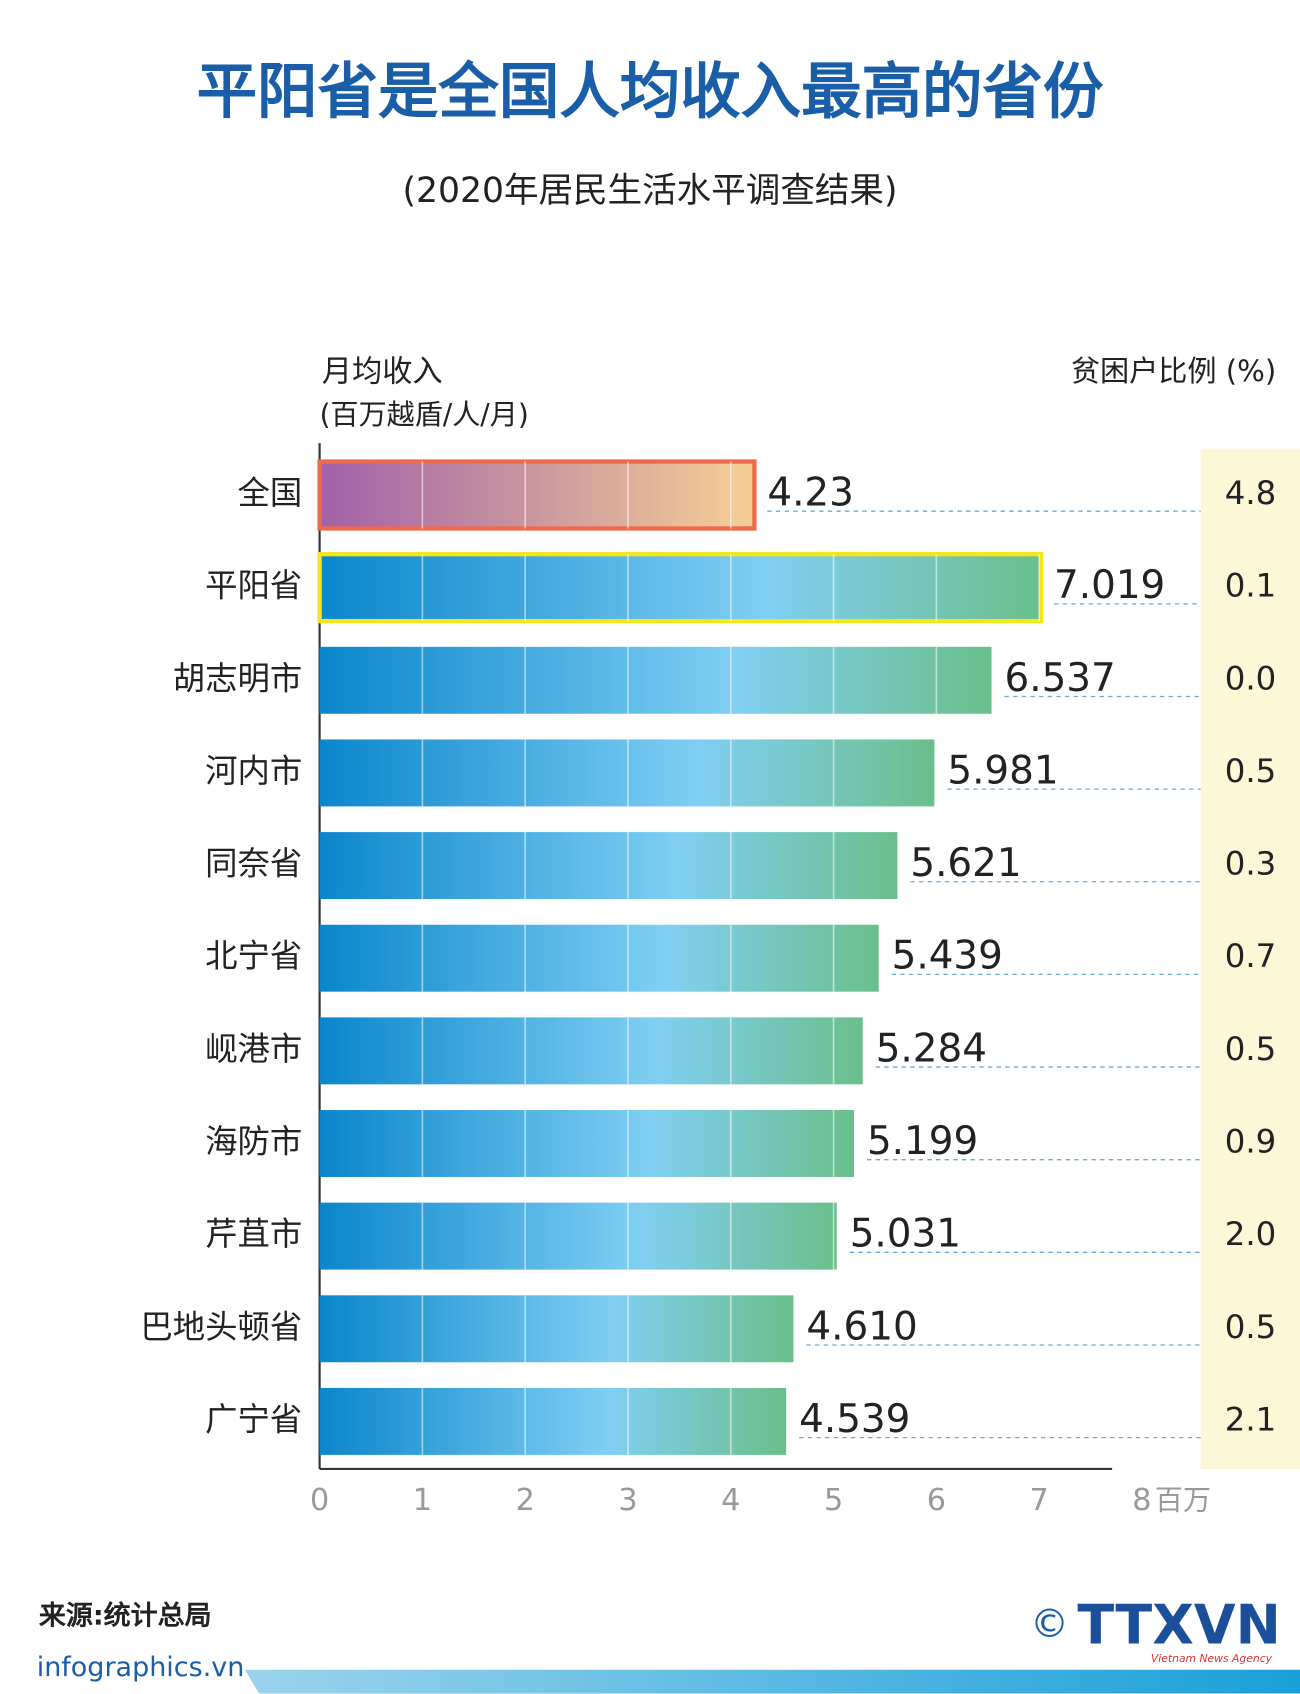 This screenshot has height=1694, width=1300. Describe the element at coordinates (253, 771) in the screenshot. I see `category-label: 河内市` at that location.